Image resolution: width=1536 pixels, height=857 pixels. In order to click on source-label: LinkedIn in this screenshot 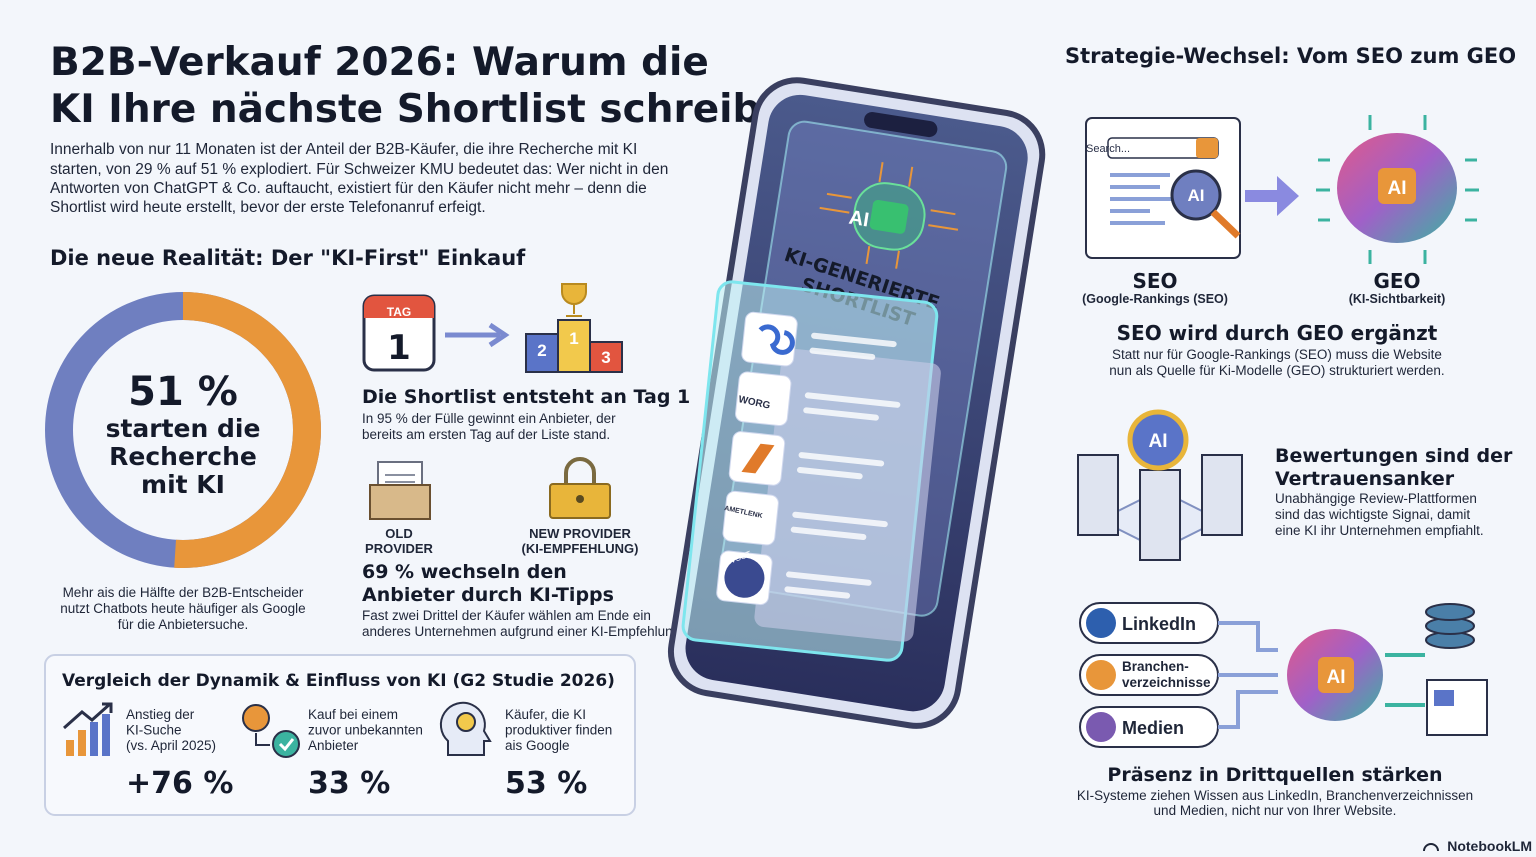, I will do `click(1159, 624)`.